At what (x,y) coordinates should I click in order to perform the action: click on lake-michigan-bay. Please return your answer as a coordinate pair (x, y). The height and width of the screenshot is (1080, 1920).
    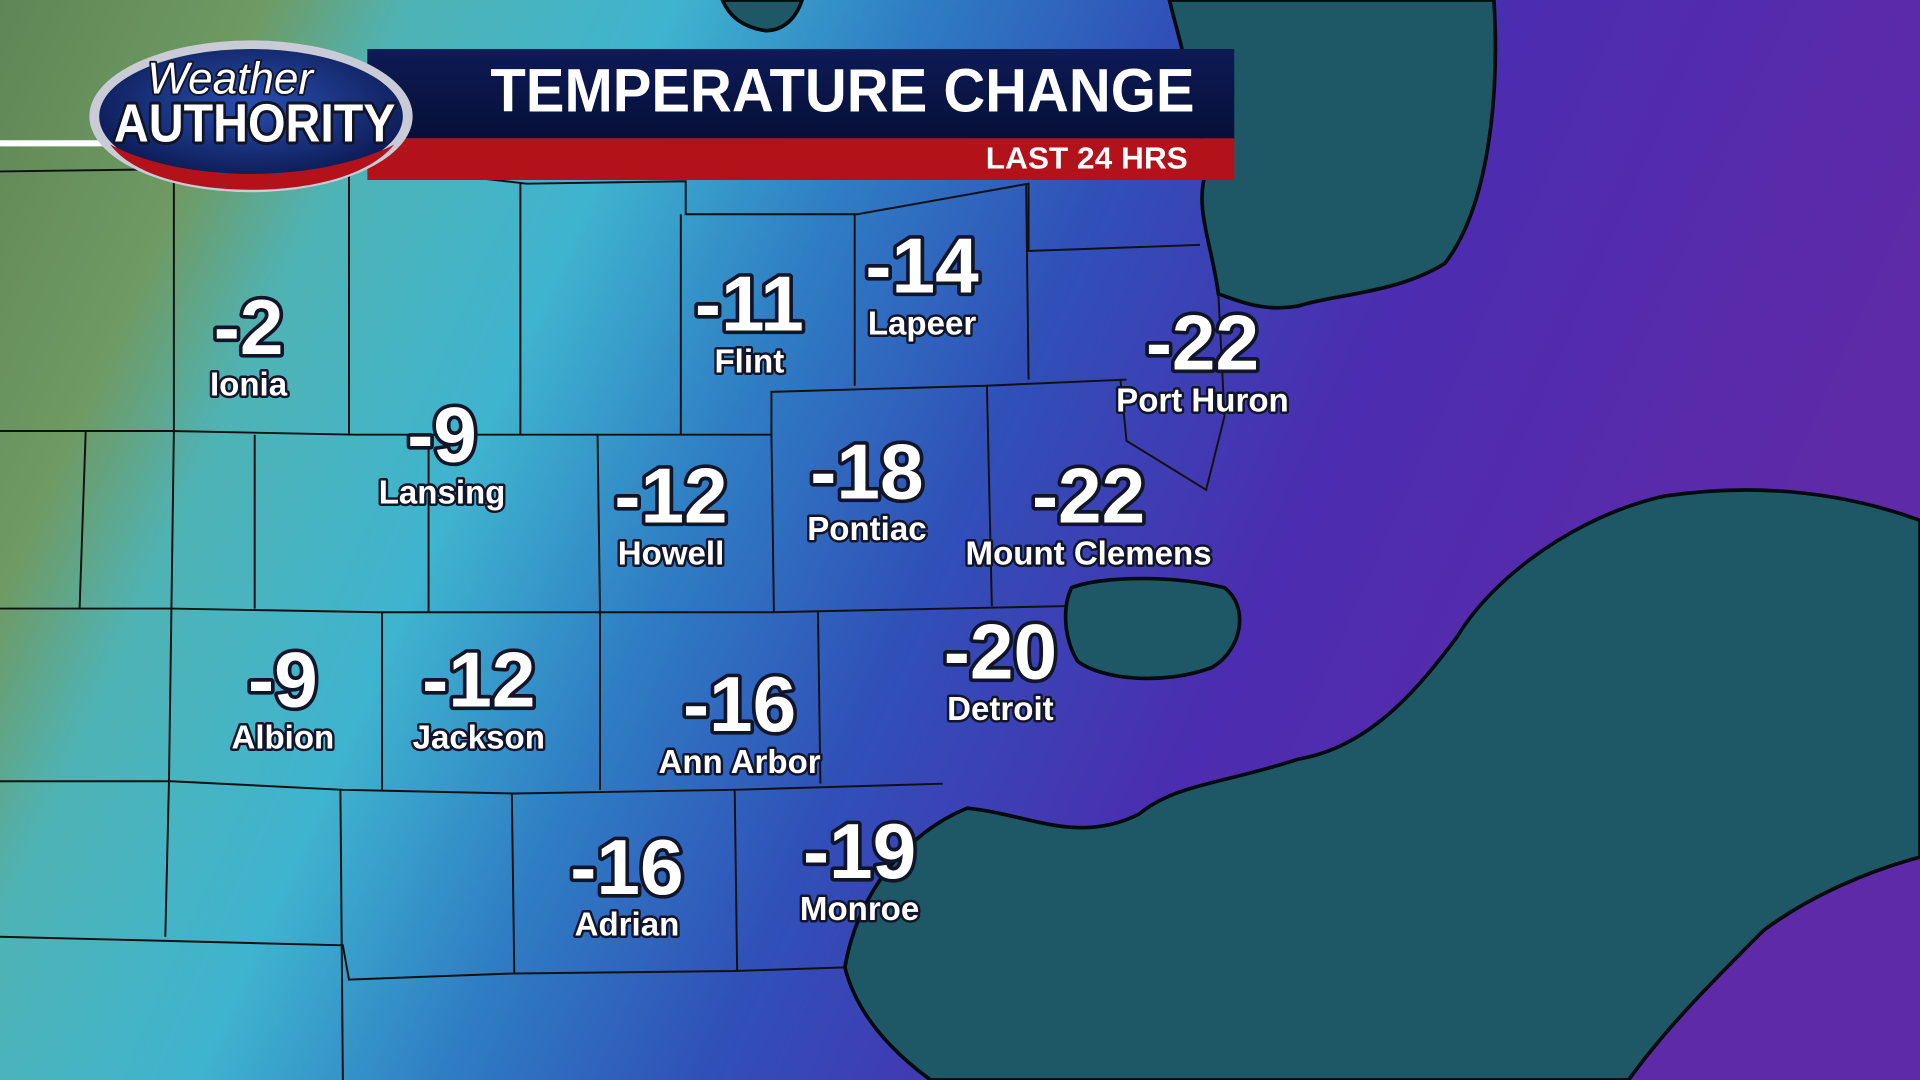
    Looking at the image, I should click on (762, 16).